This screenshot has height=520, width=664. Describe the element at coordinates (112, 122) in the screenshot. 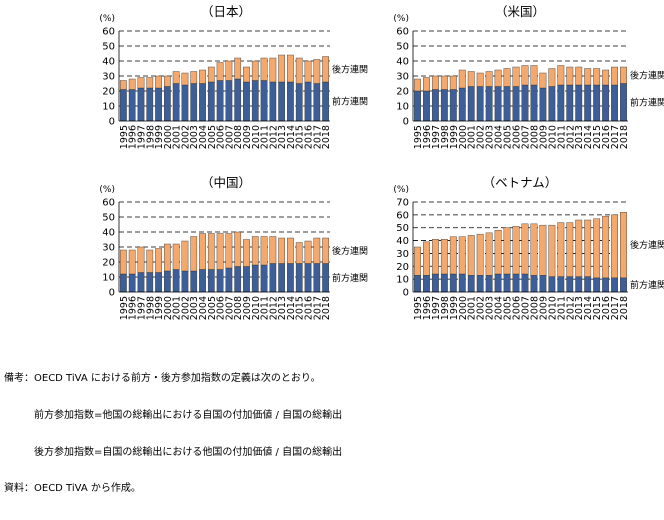

I see `y-tick-label: 0` at that location.